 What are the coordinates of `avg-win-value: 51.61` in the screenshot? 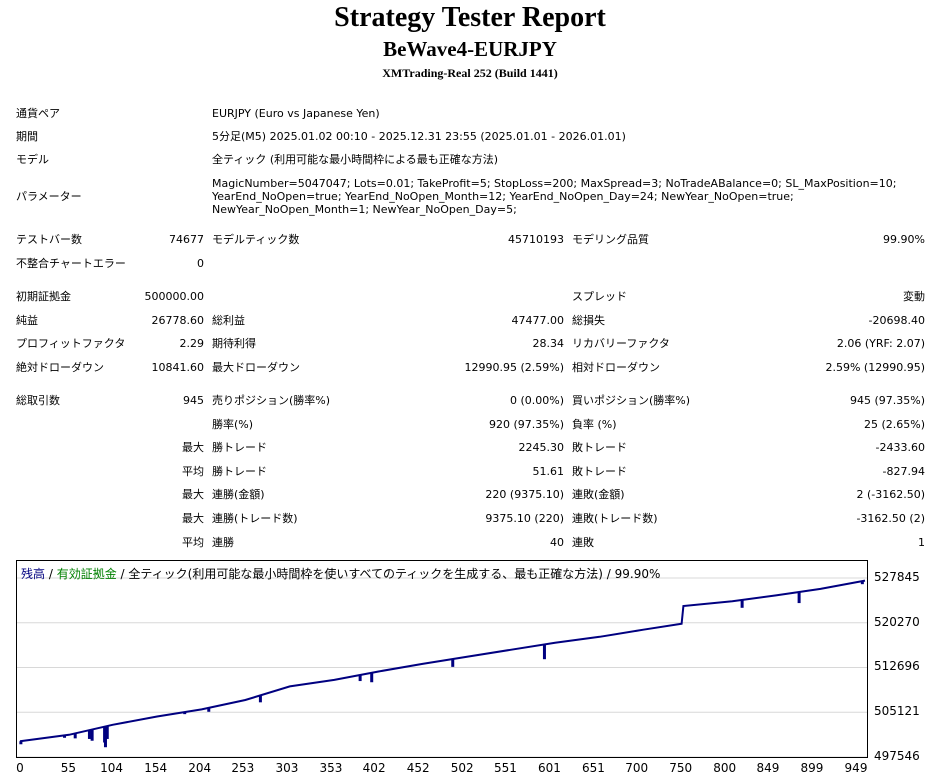 It's located at (548, 471).